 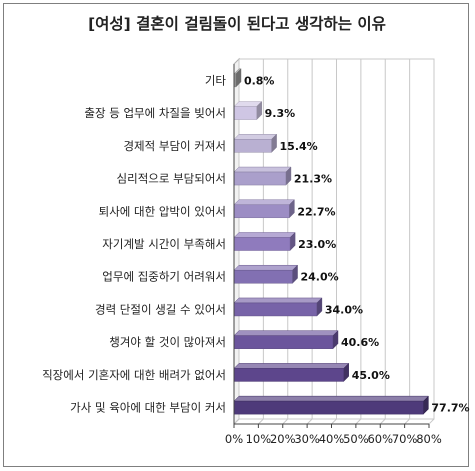 What do you see at coordinates (316, 211) in the screenshot?
I see `data-label: 22.7%` at bounding box center [316, 211].